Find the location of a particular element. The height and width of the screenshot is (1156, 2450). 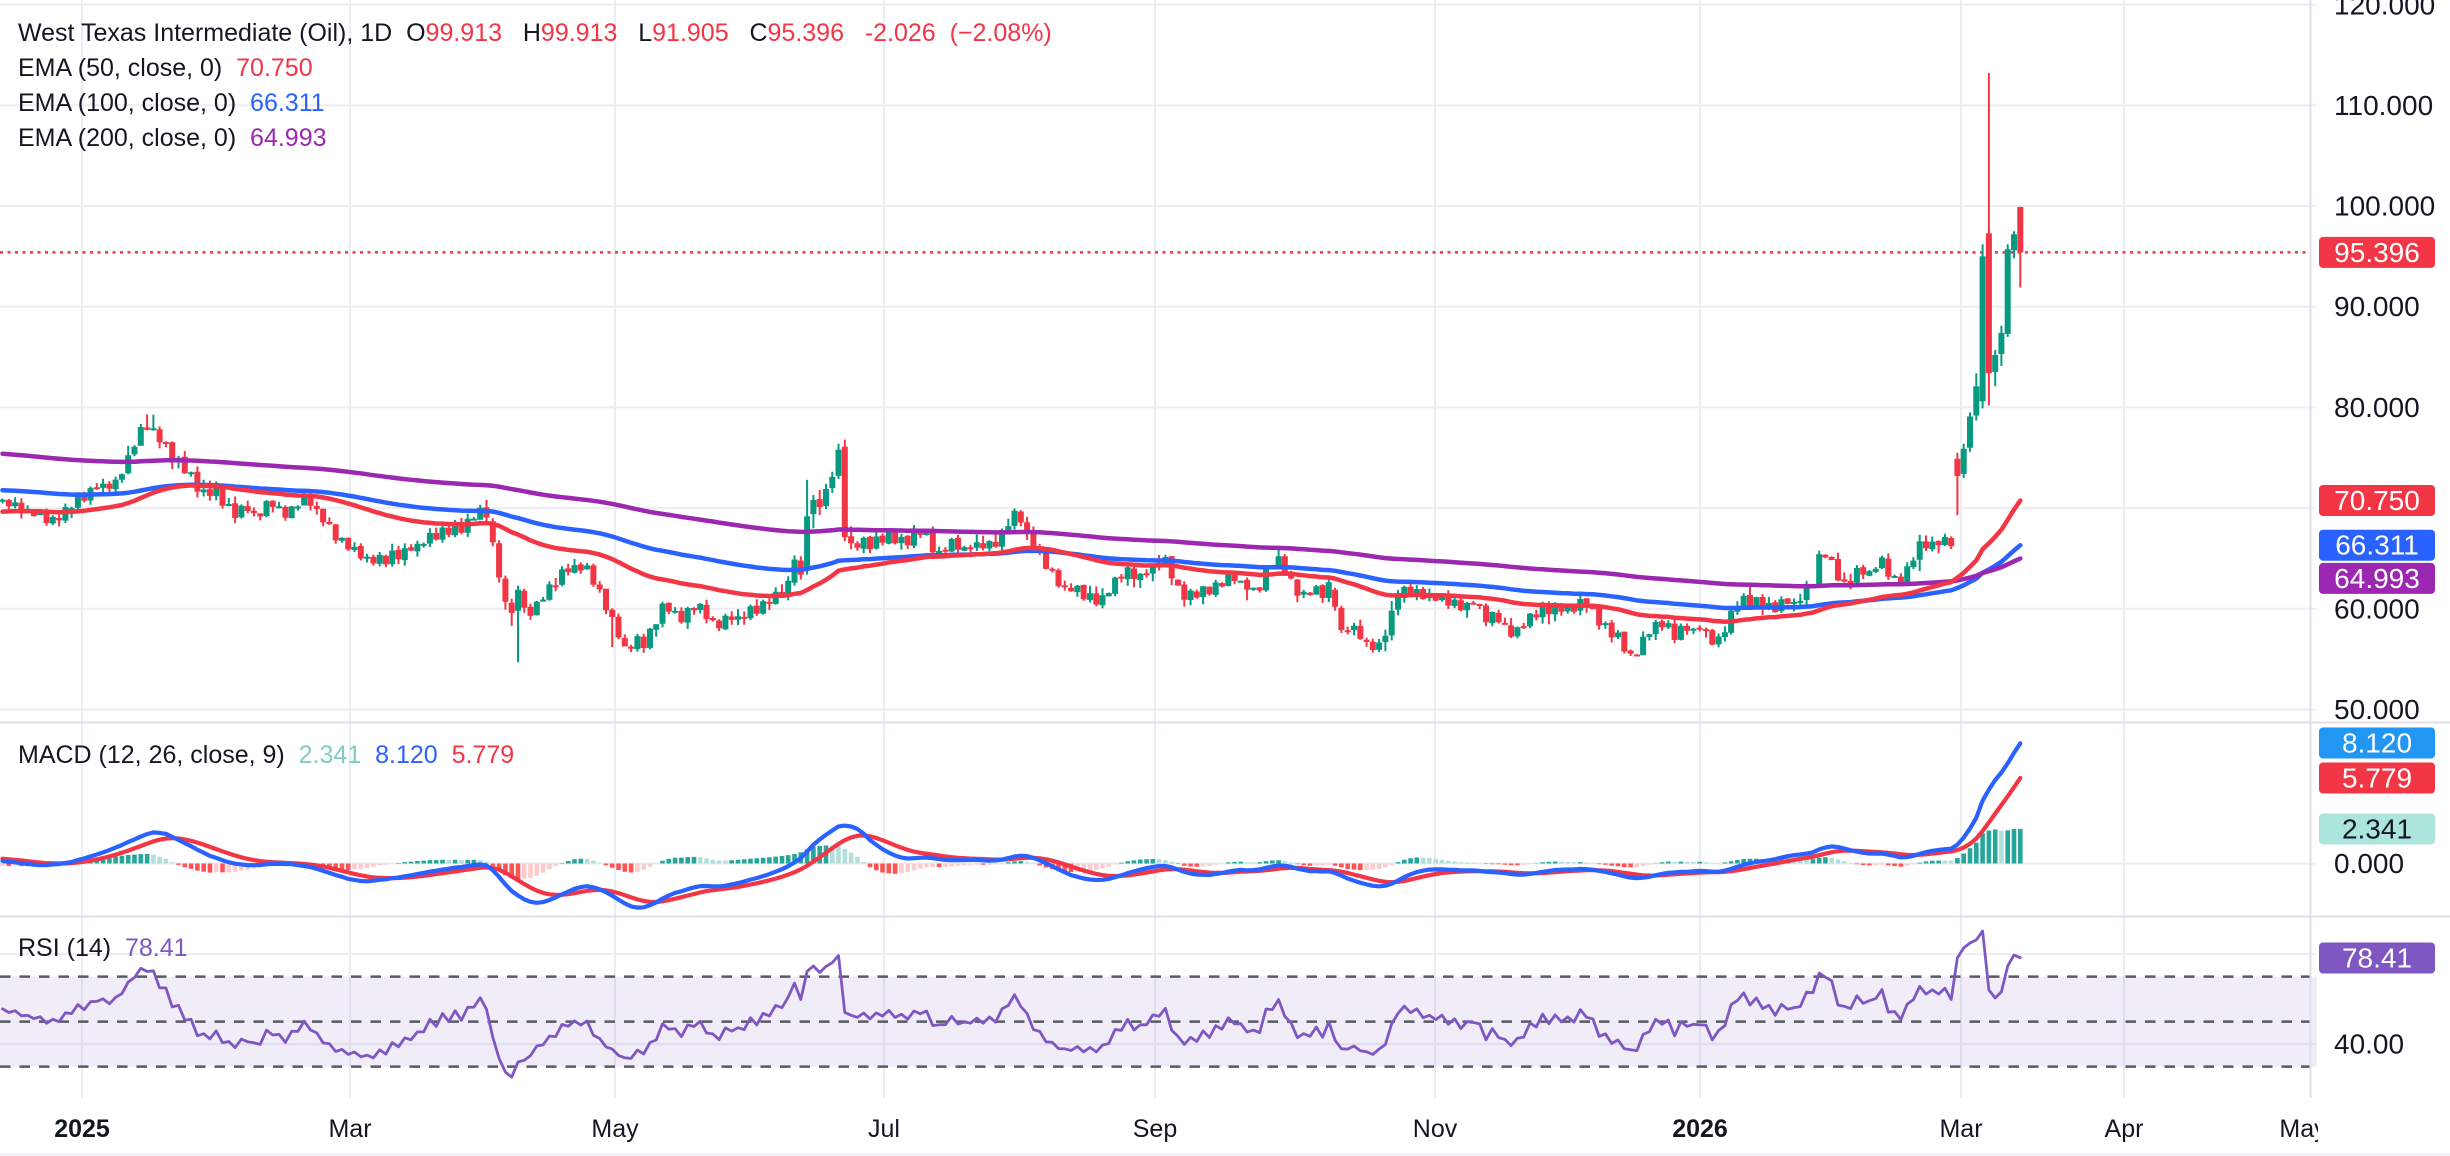

svg-text: 100.000 is located at coordinates (2384, 206).